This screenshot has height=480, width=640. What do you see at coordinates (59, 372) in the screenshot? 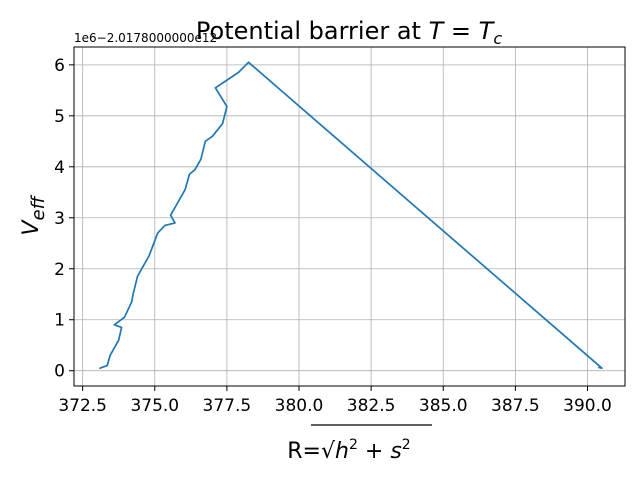
I see `y-tick-label: 0` at bounding box center [59, 372].